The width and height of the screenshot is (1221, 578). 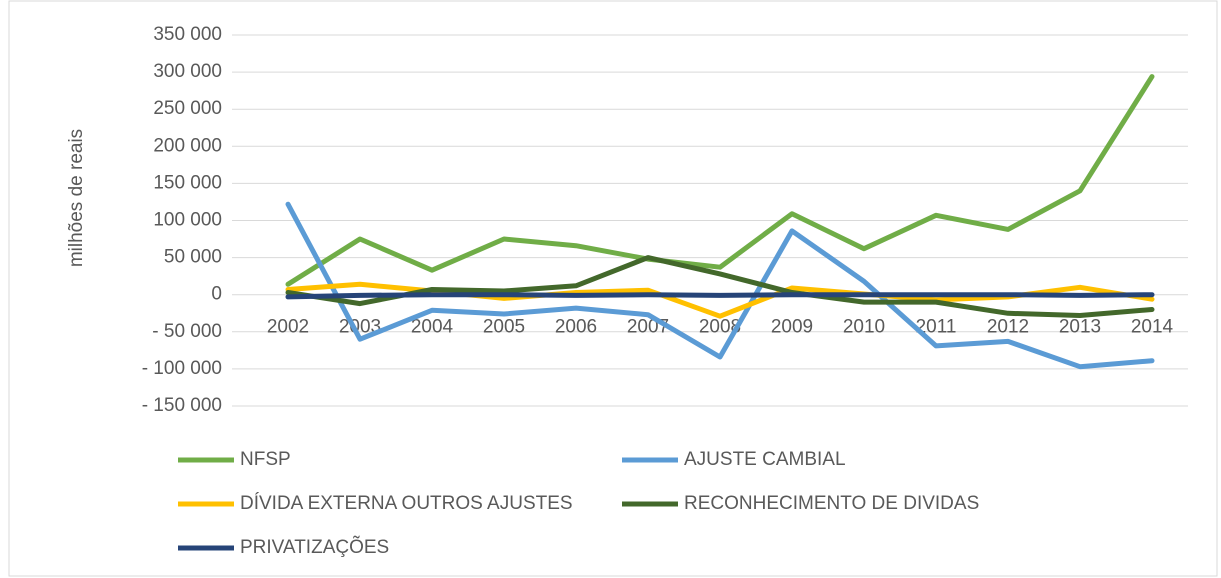 What do you see at coordinates (187, 331) in the screenshot?
I see `y-tick-label: - 50 000` at bounding box center [187, 331].